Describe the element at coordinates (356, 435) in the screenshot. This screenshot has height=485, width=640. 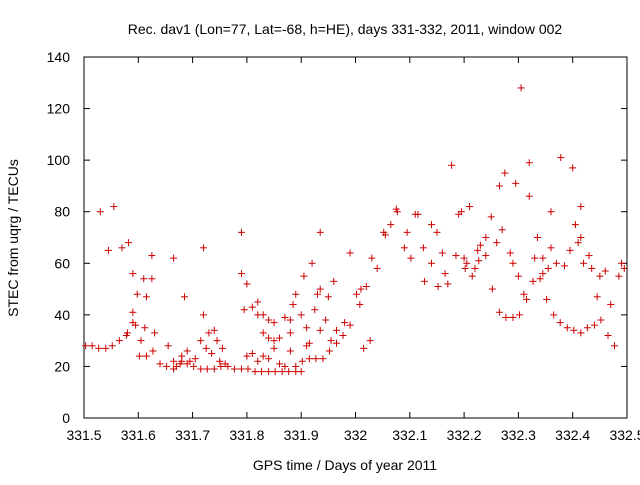
I see `x-tick-label: 332` at that location.